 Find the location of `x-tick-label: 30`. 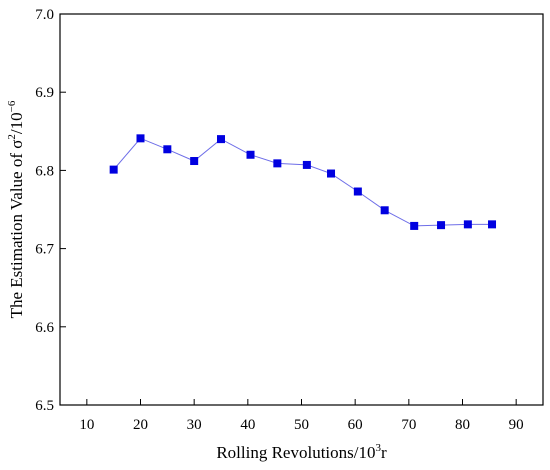

x-tick-label: 30 is located at coordinates (194, 425).